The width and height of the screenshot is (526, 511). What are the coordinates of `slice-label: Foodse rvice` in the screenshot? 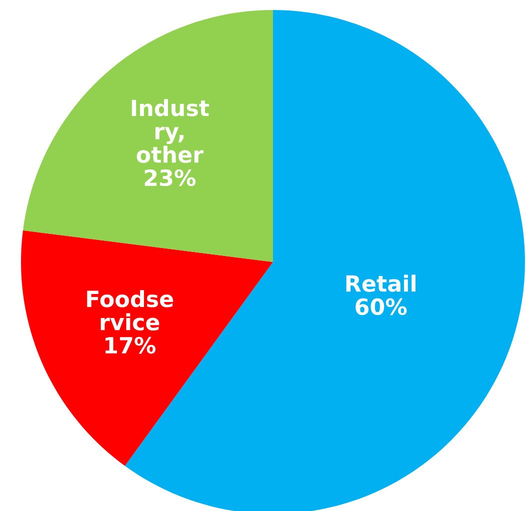 It's located at (130, 310).